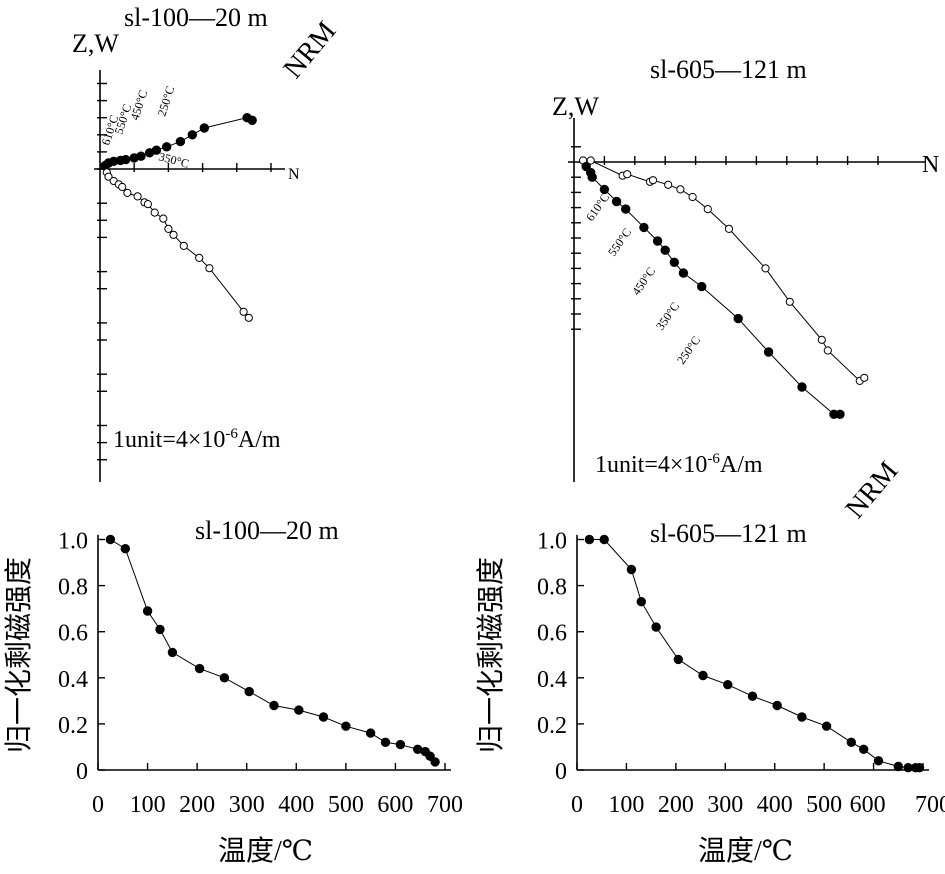 The image size is (945, 874). Describe the element at coordinates (73, 680) in the screenshot. I see `y-tick-label: 0.4` at that location.